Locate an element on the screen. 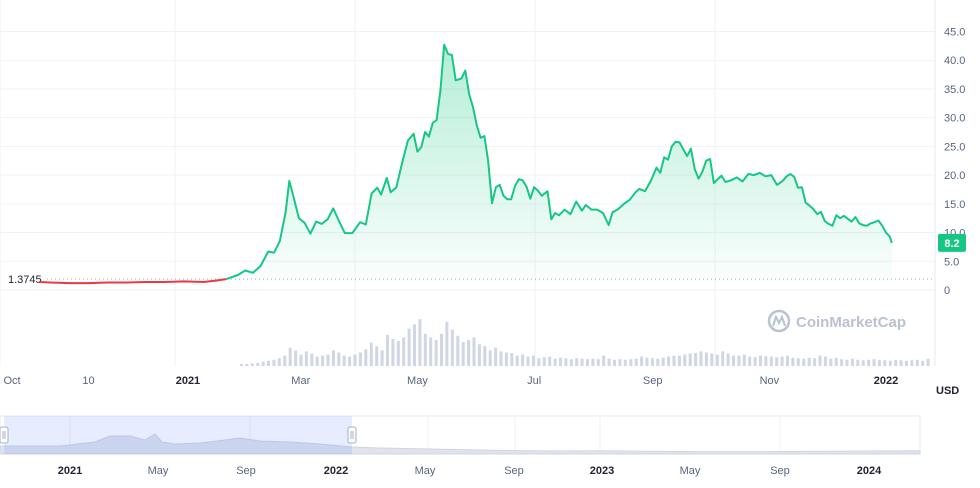 The image size is (980, 488). coinmarketcap-logo-icon is located at coordinates (779, 321).